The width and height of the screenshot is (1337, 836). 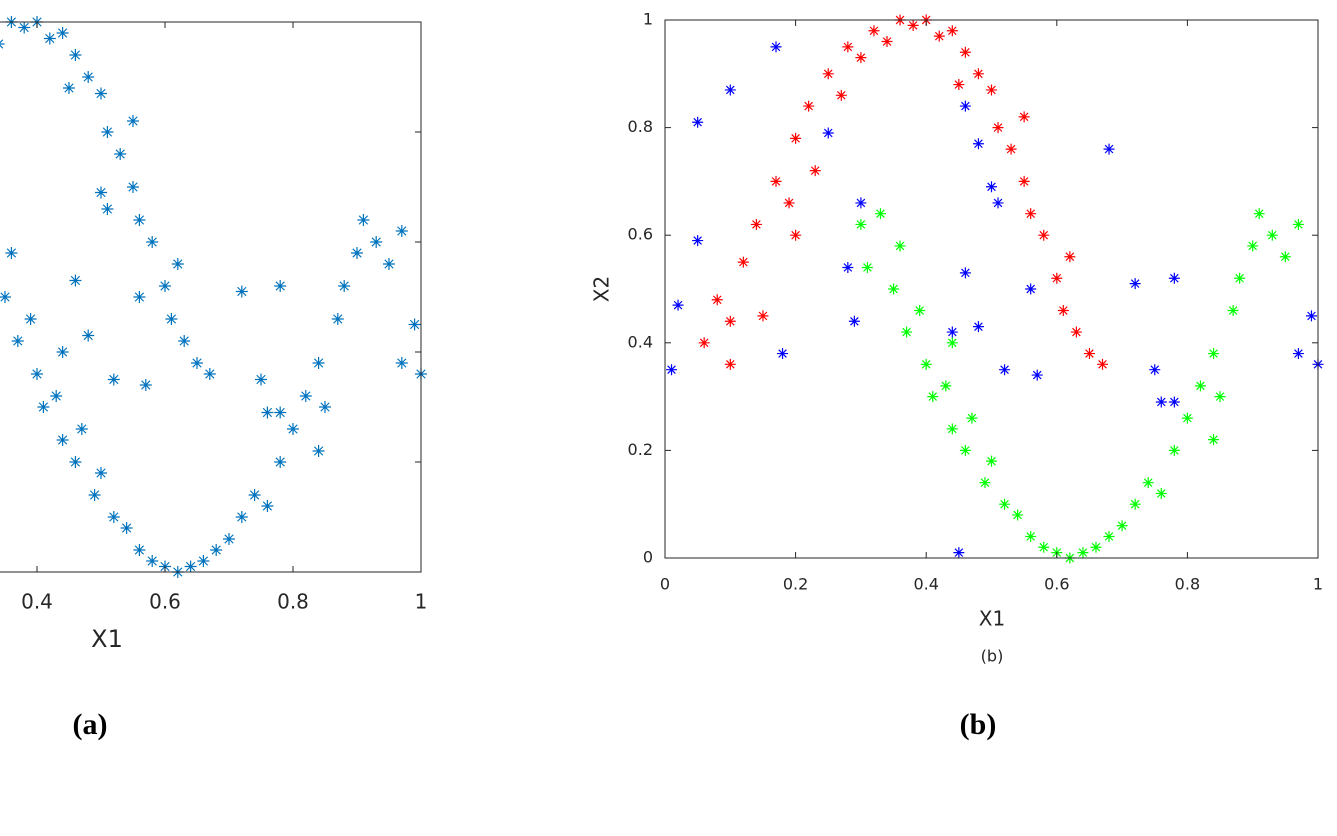 I want to click on y-tick-label: 0.2, so click(x=640, y=449).